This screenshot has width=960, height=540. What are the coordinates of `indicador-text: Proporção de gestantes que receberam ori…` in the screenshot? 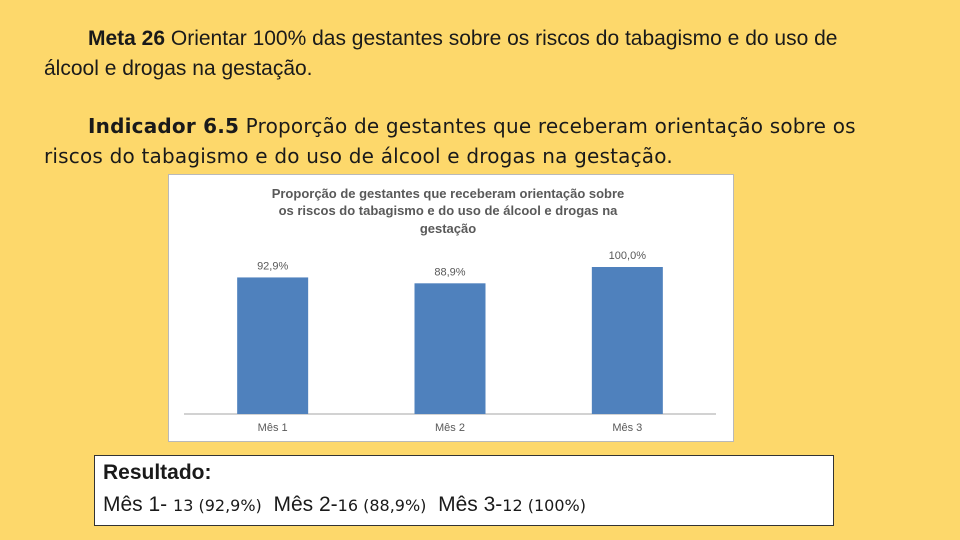 It's located at (450, 141).